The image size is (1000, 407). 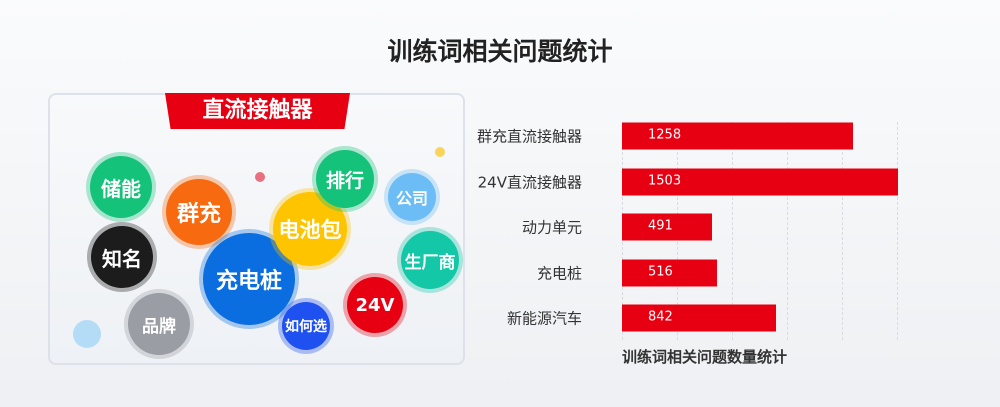 I want to click on keyword-bubble: 公司, so click(x=412, y=197).